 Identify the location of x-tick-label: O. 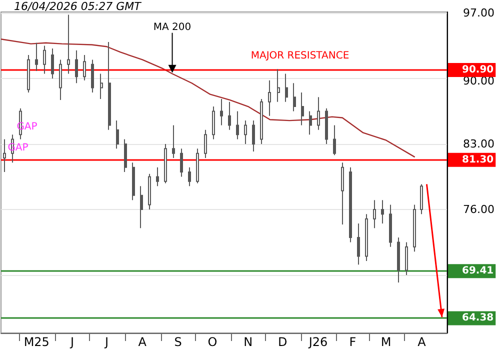
(213, 342).